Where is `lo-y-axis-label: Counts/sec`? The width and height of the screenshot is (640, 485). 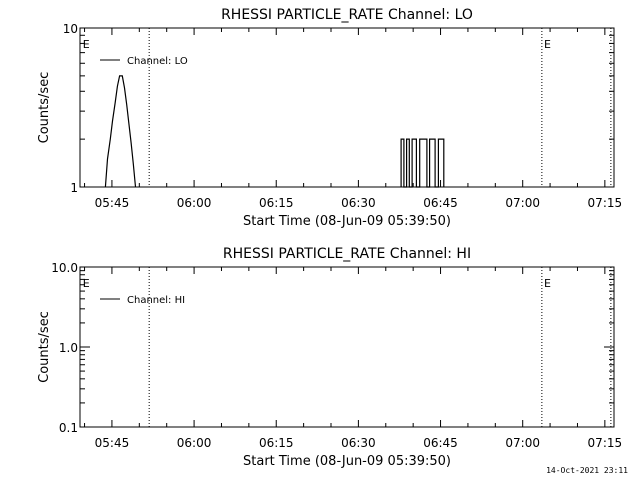 lo-y-axis-label: Counts/sec is located at coordinates (44, 108).